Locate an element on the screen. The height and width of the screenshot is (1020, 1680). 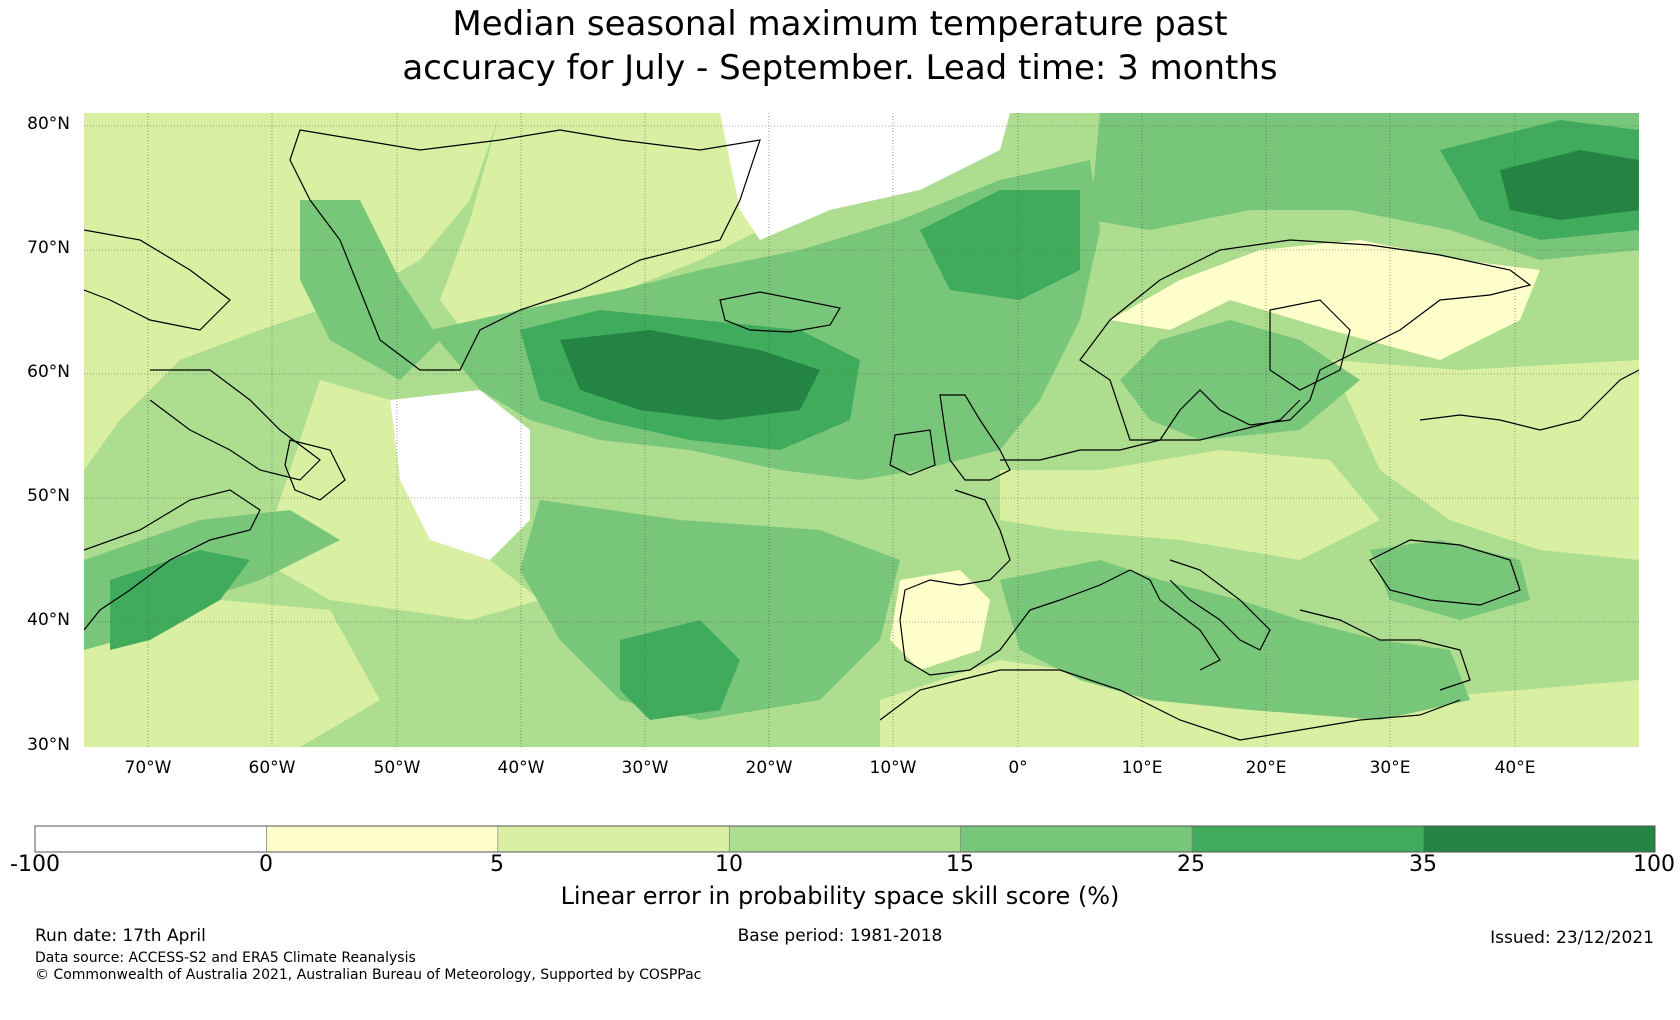
coast-europe is located at coordinates (1150, 430).